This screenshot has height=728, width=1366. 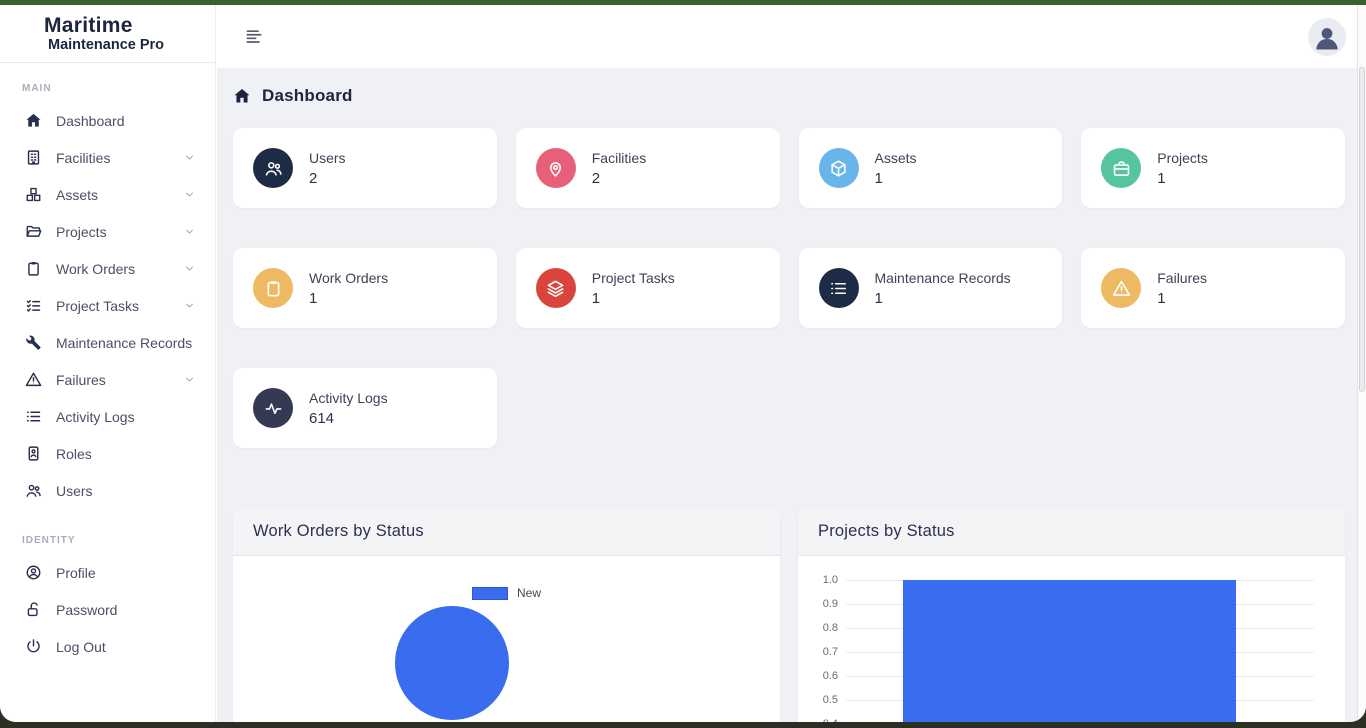 I want to click on sidebar-item-projects: Projects, so click(x=107, y=231).